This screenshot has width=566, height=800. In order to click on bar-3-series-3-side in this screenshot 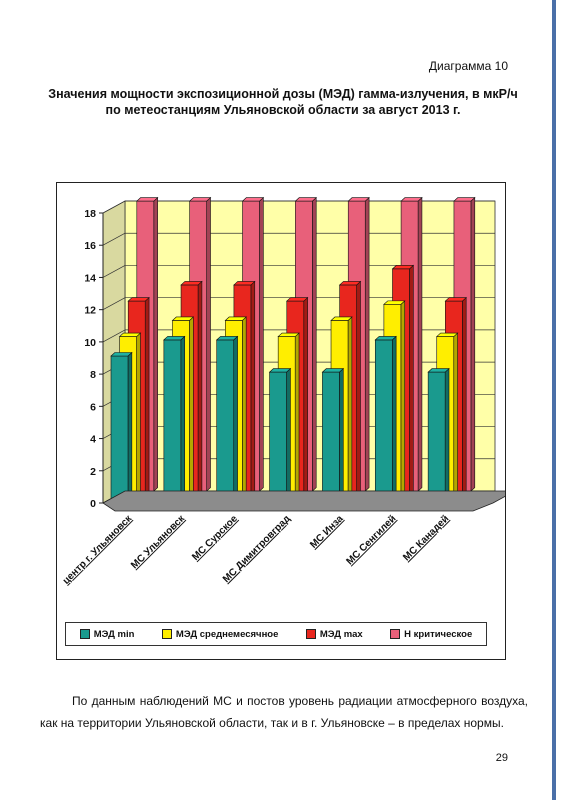, I will do `click(253, 388)`.